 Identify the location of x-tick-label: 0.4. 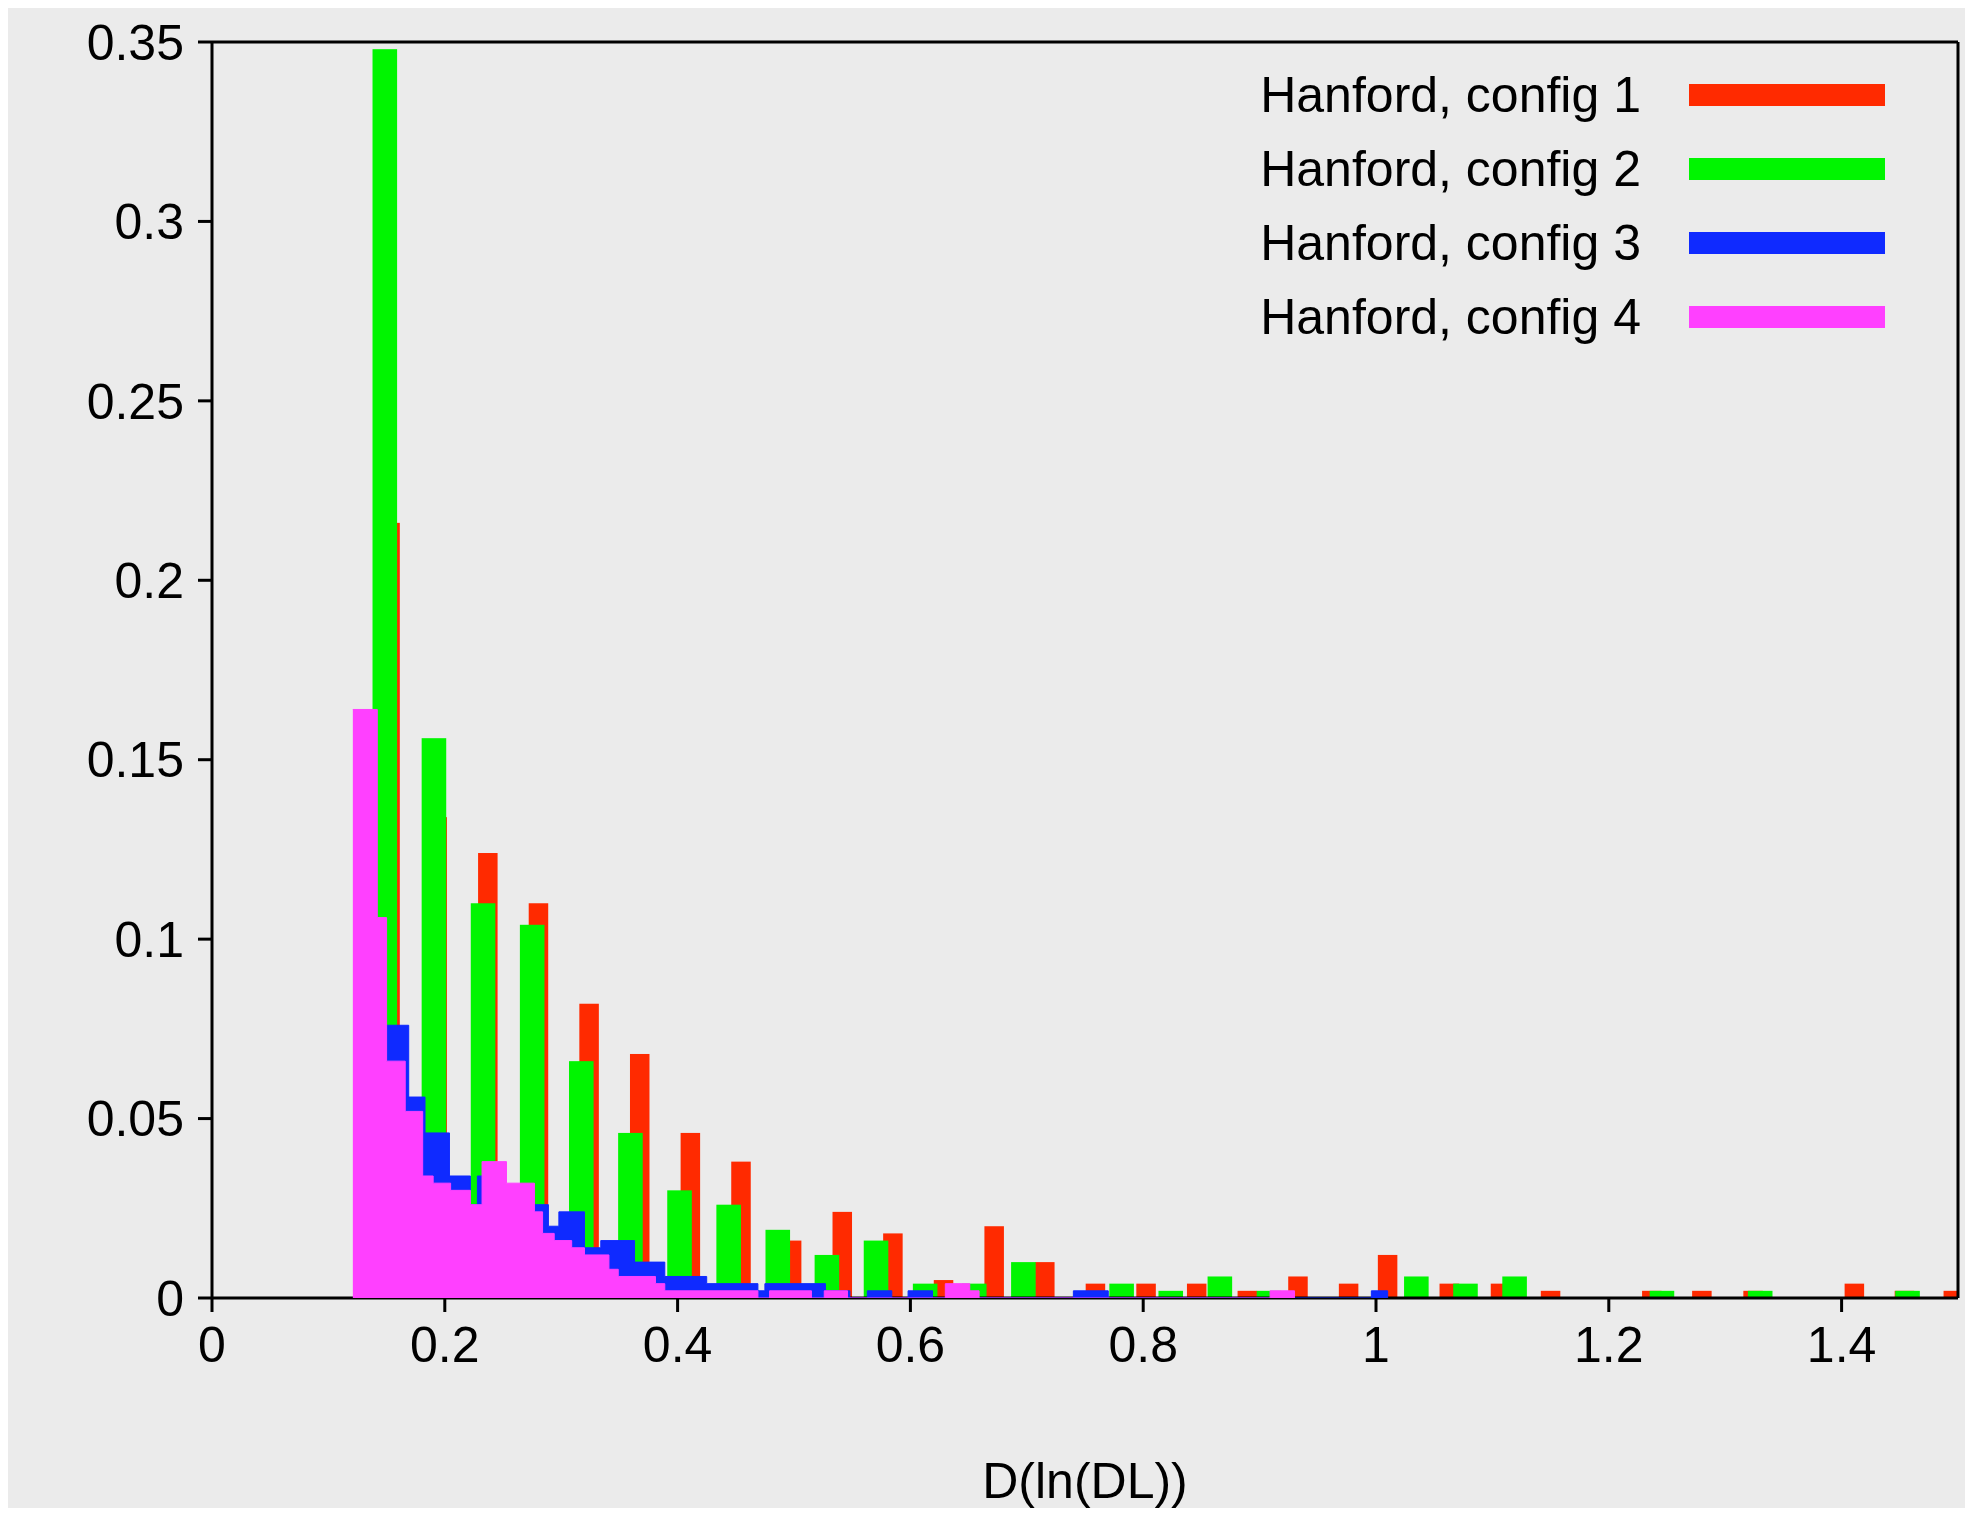
(677, 1344).